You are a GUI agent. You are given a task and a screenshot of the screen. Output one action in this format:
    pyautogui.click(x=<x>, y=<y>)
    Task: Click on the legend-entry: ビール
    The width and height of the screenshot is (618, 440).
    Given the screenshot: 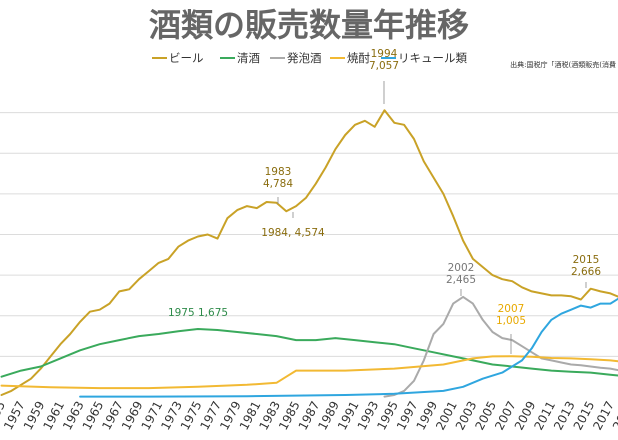 What is the action you would take?
    pyautogui.click(x=178, y=58)
    